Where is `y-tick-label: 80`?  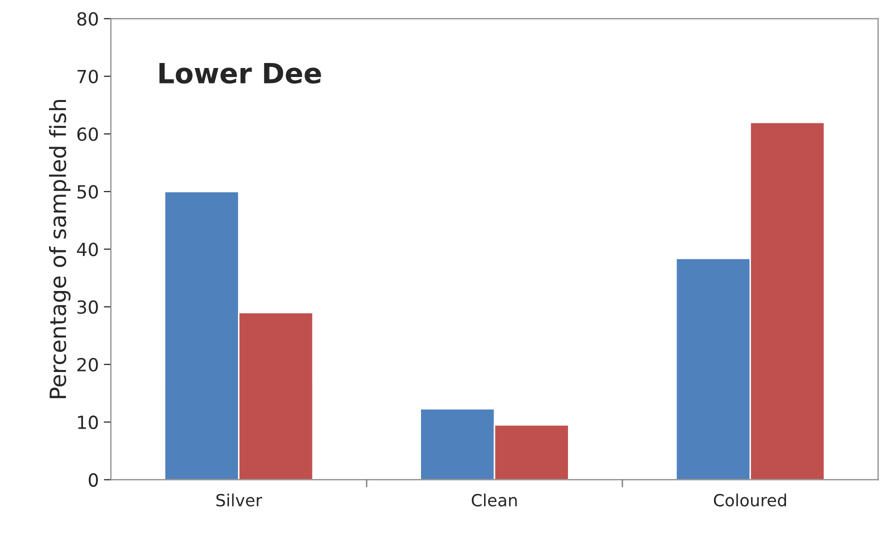 y-tick-label: 80 is located at coordinates (87, 19).